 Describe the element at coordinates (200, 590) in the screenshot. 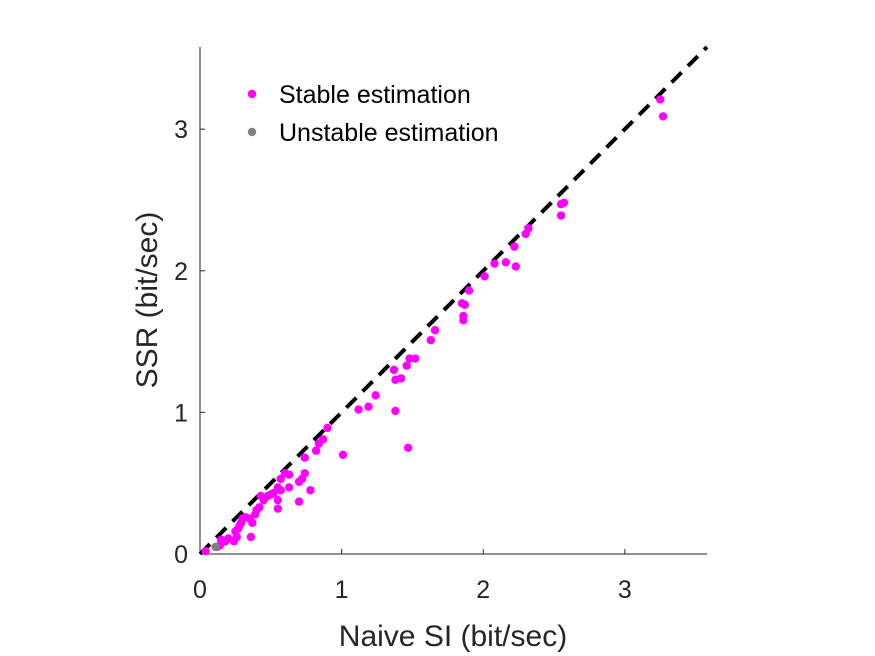

I see `x-tick-label: 0` at that location.